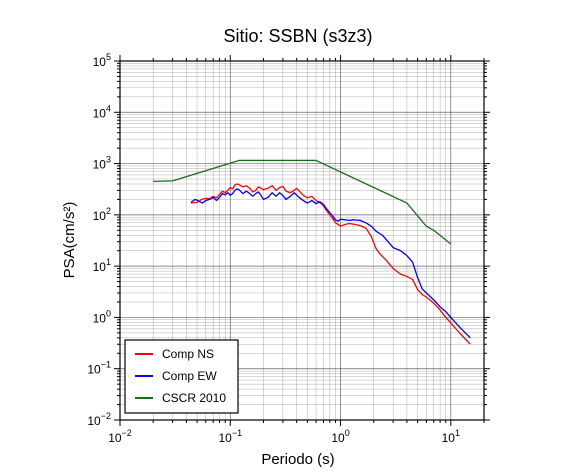 The height and width of the screenshot is (475, 586). Describe the element at coordinates (188, 354) in the screenshot. I see `legend-label: Comp NS` at that location.